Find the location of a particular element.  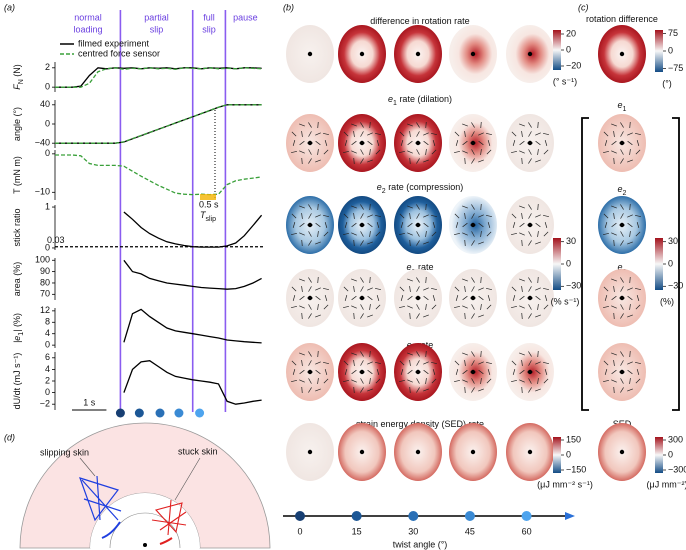

colorbar-tick-label: 30 is located at coordinates (673, 241).